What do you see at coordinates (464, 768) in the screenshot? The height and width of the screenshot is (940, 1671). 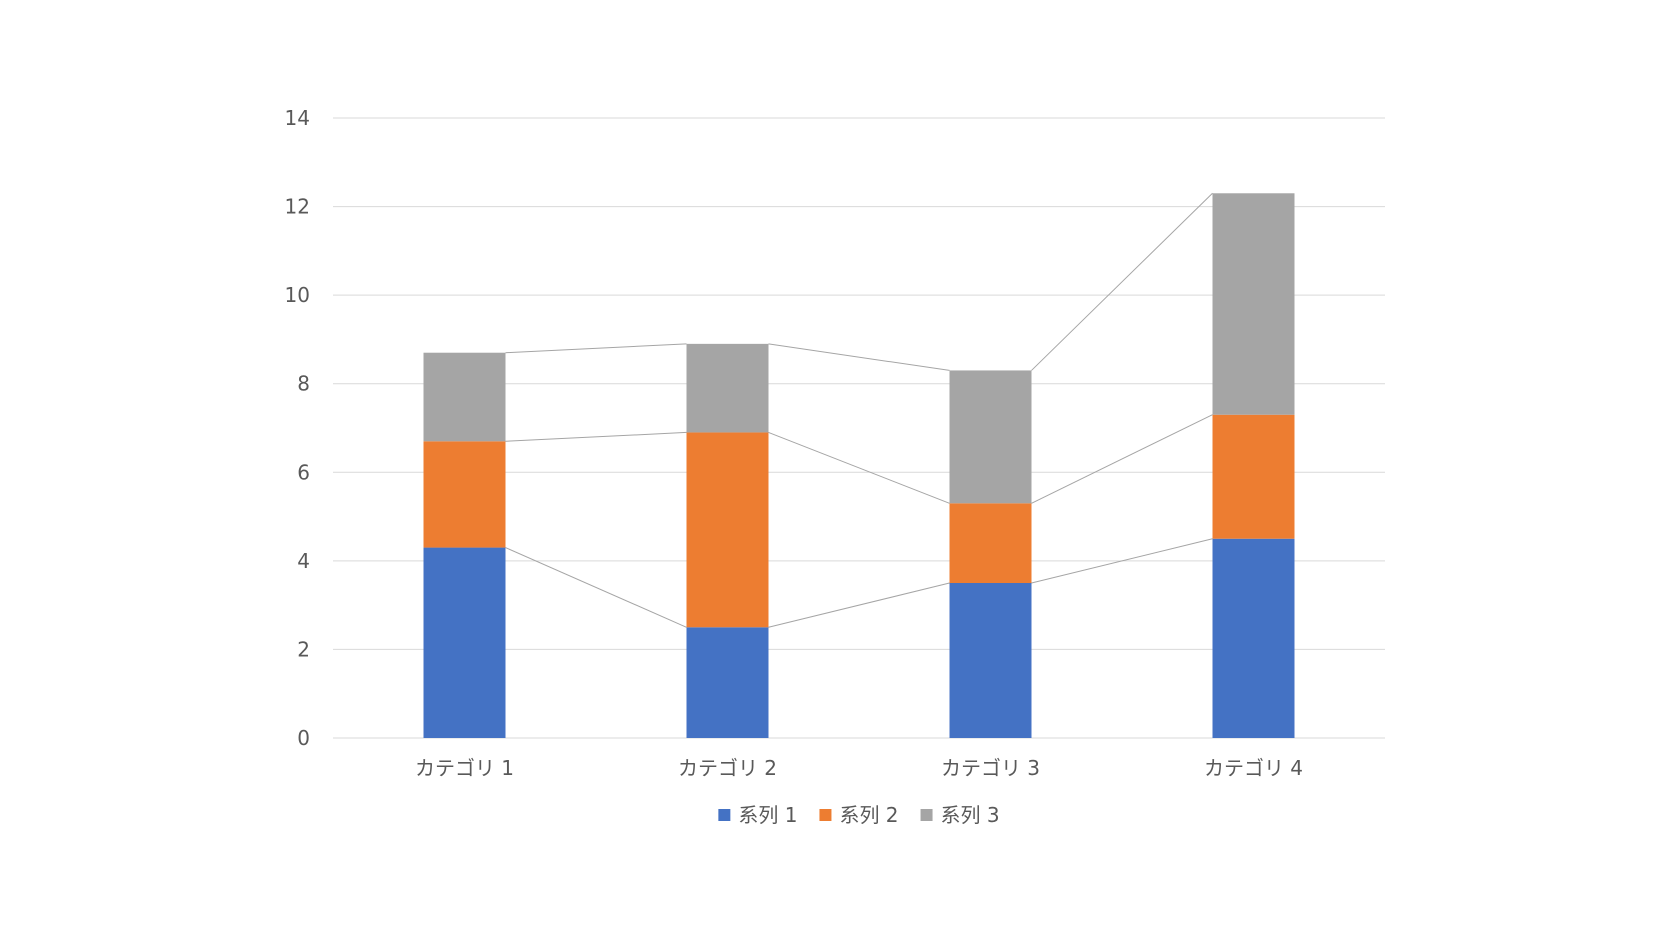 I see `x-tick-label: カテゴリ 1` at bounding box center [464, 768].